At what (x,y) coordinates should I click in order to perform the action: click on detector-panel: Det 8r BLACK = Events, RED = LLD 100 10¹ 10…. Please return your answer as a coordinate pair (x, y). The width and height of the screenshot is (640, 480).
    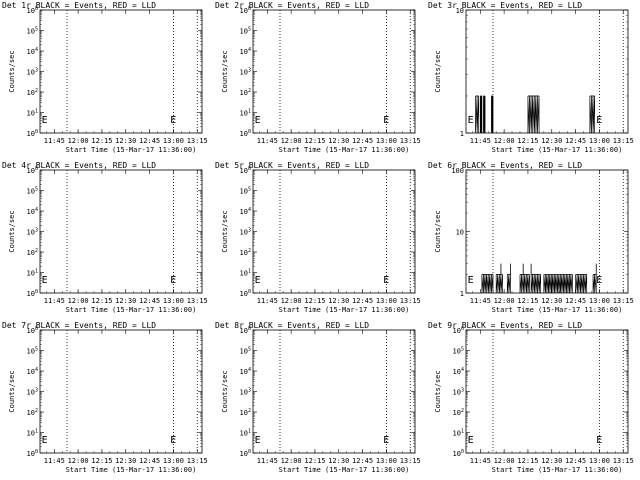
    Looking at the image, I should click on (318, 397).